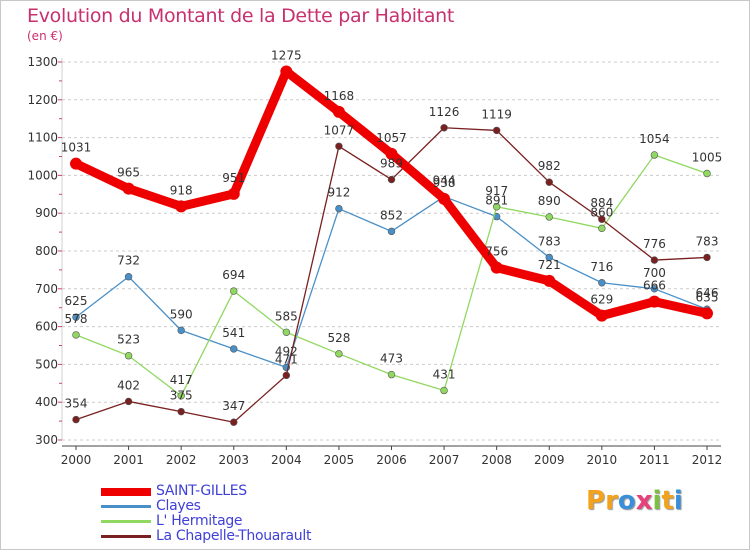 The width and height of the screenshot is (750, 550). I want to click on x-tick-label: 2012, so click(707, 460).